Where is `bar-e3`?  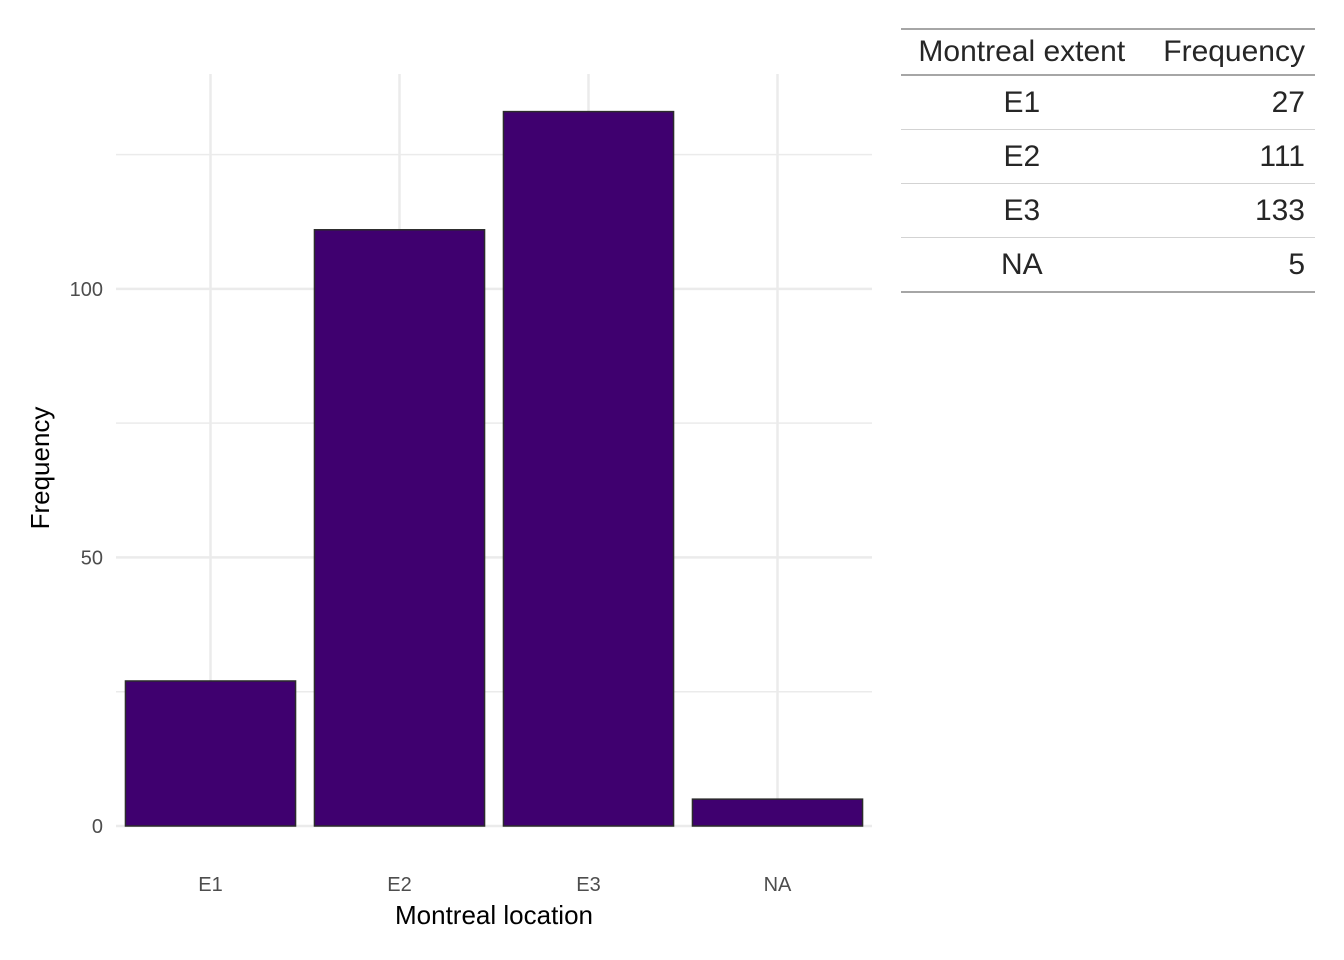
bar-e3 is located at coordinates (588, 468).